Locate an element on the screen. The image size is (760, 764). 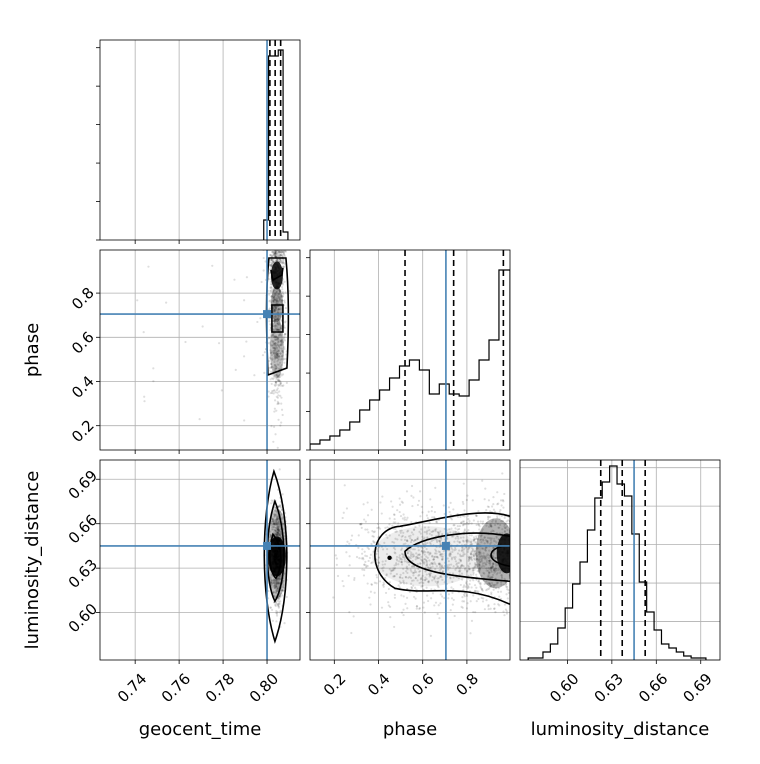
contour-line is located at coordinates (457, 557).